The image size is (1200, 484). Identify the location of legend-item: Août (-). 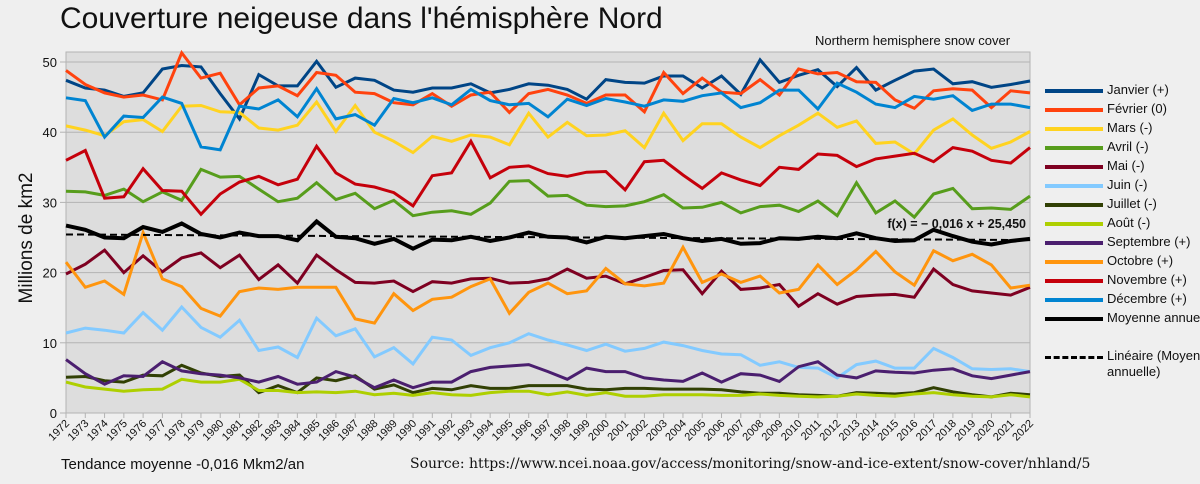
(1122, 224).